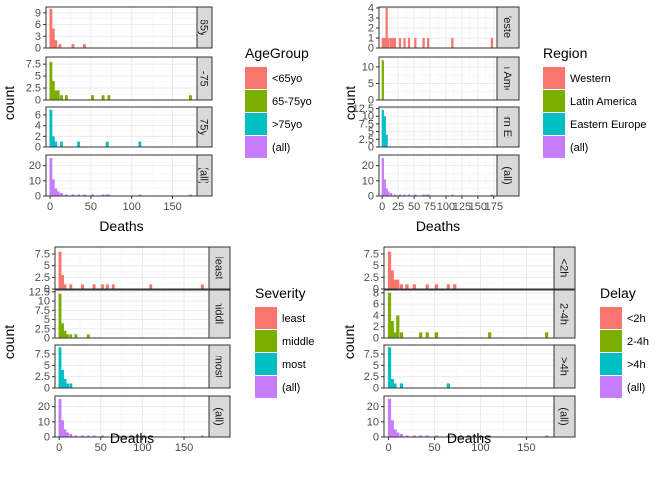  What do you see at coordinates (371, 29) in the screenshot?
I see `y-tick-label: 2` at bounding box center [371, 29].